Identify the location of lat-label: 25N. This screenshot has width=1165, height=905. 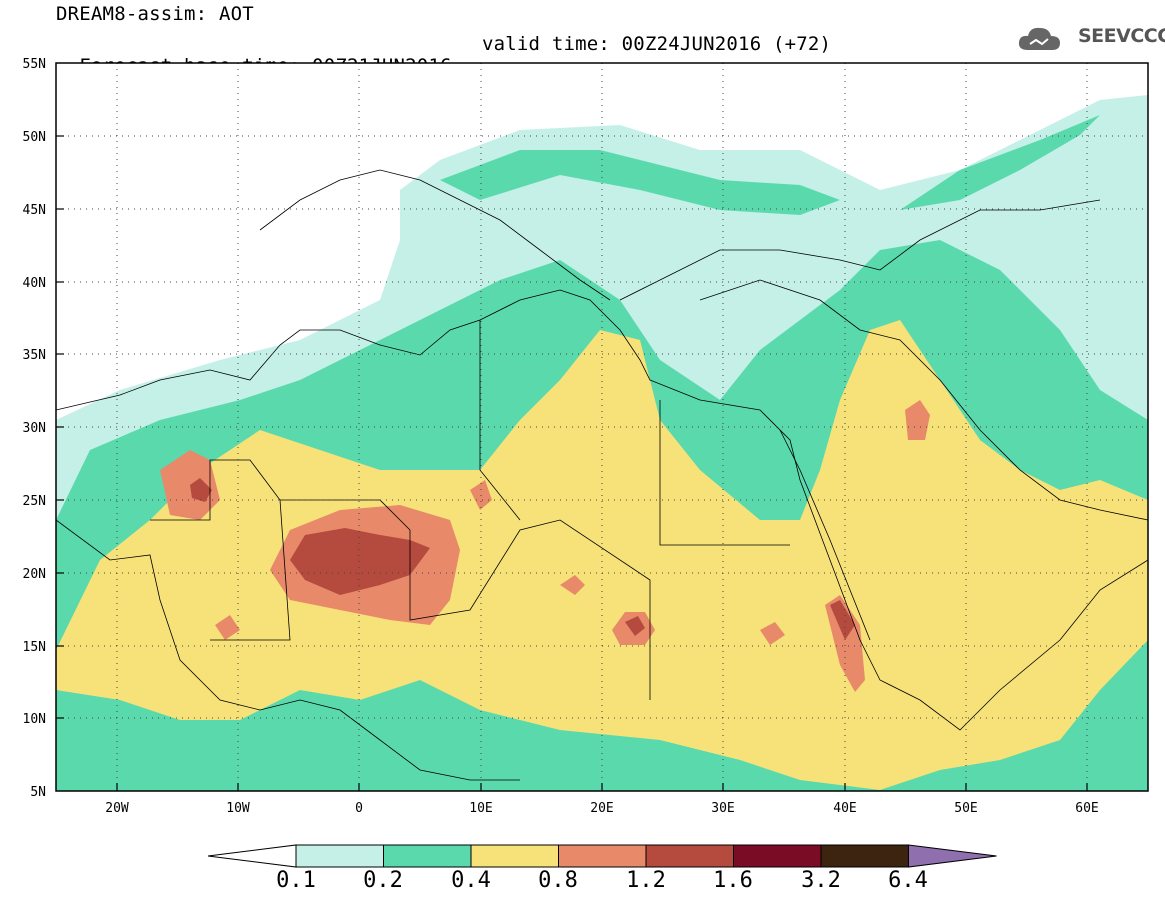
(34, 501).